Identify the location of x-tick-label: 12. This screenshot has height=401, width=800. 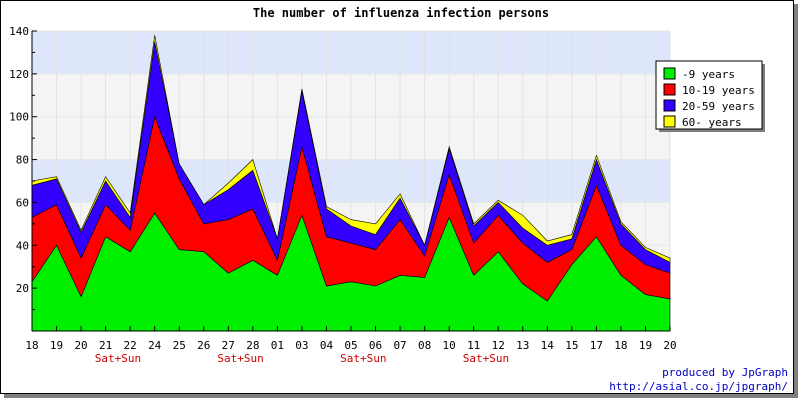
(498, 345).